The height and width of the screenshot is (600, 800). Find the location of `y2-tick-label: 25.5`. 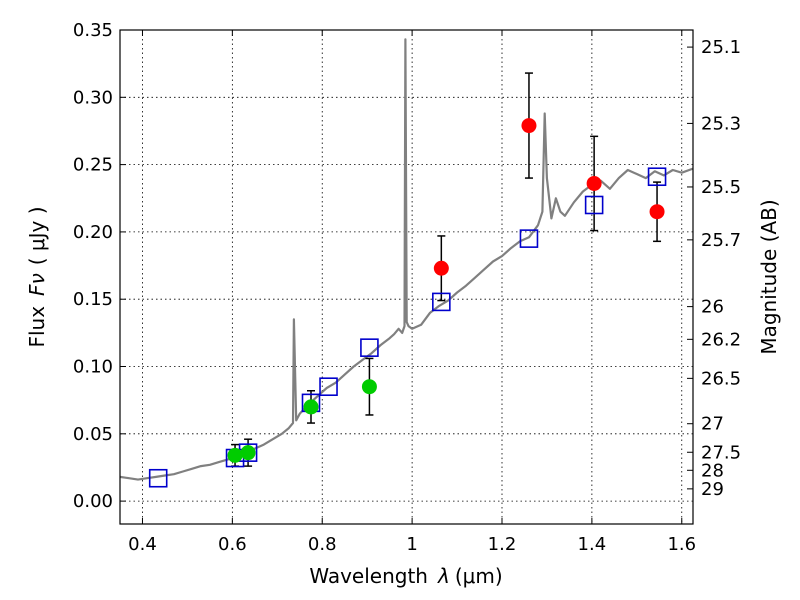

y2-tick-label: 25.5 is located at coordinates (721, 187).